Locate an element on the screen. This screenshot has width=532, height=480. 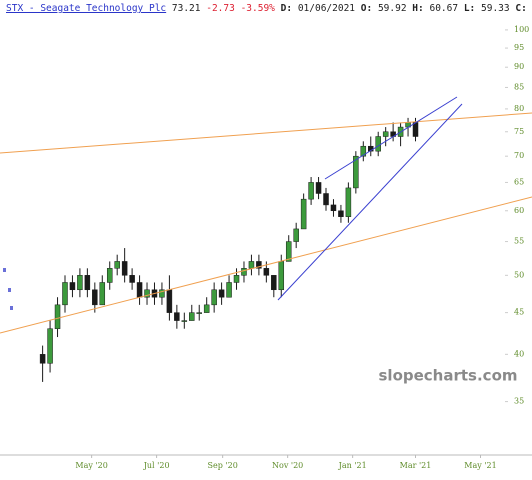
y-tick-label: 60 is located at coordinates (519, 210).